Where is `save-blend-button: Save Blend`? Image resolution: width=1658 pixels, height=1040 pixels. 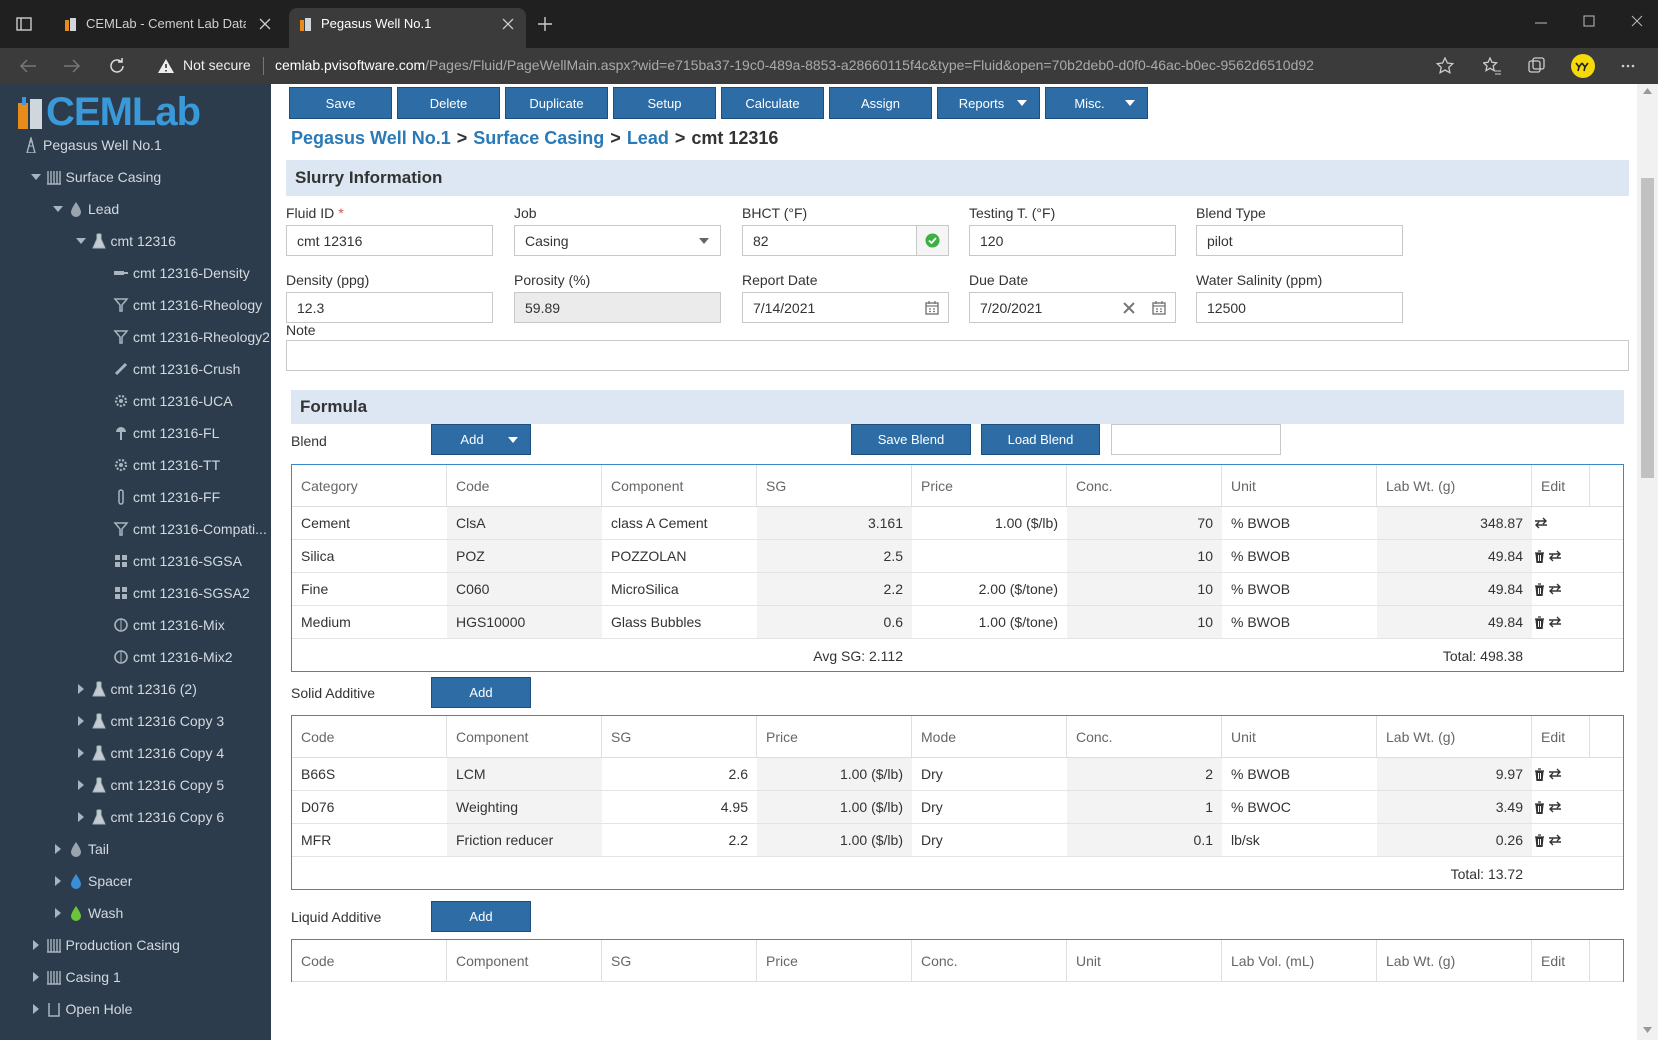
save-blend-button: Save Blend is located at coordinates (911, 439).